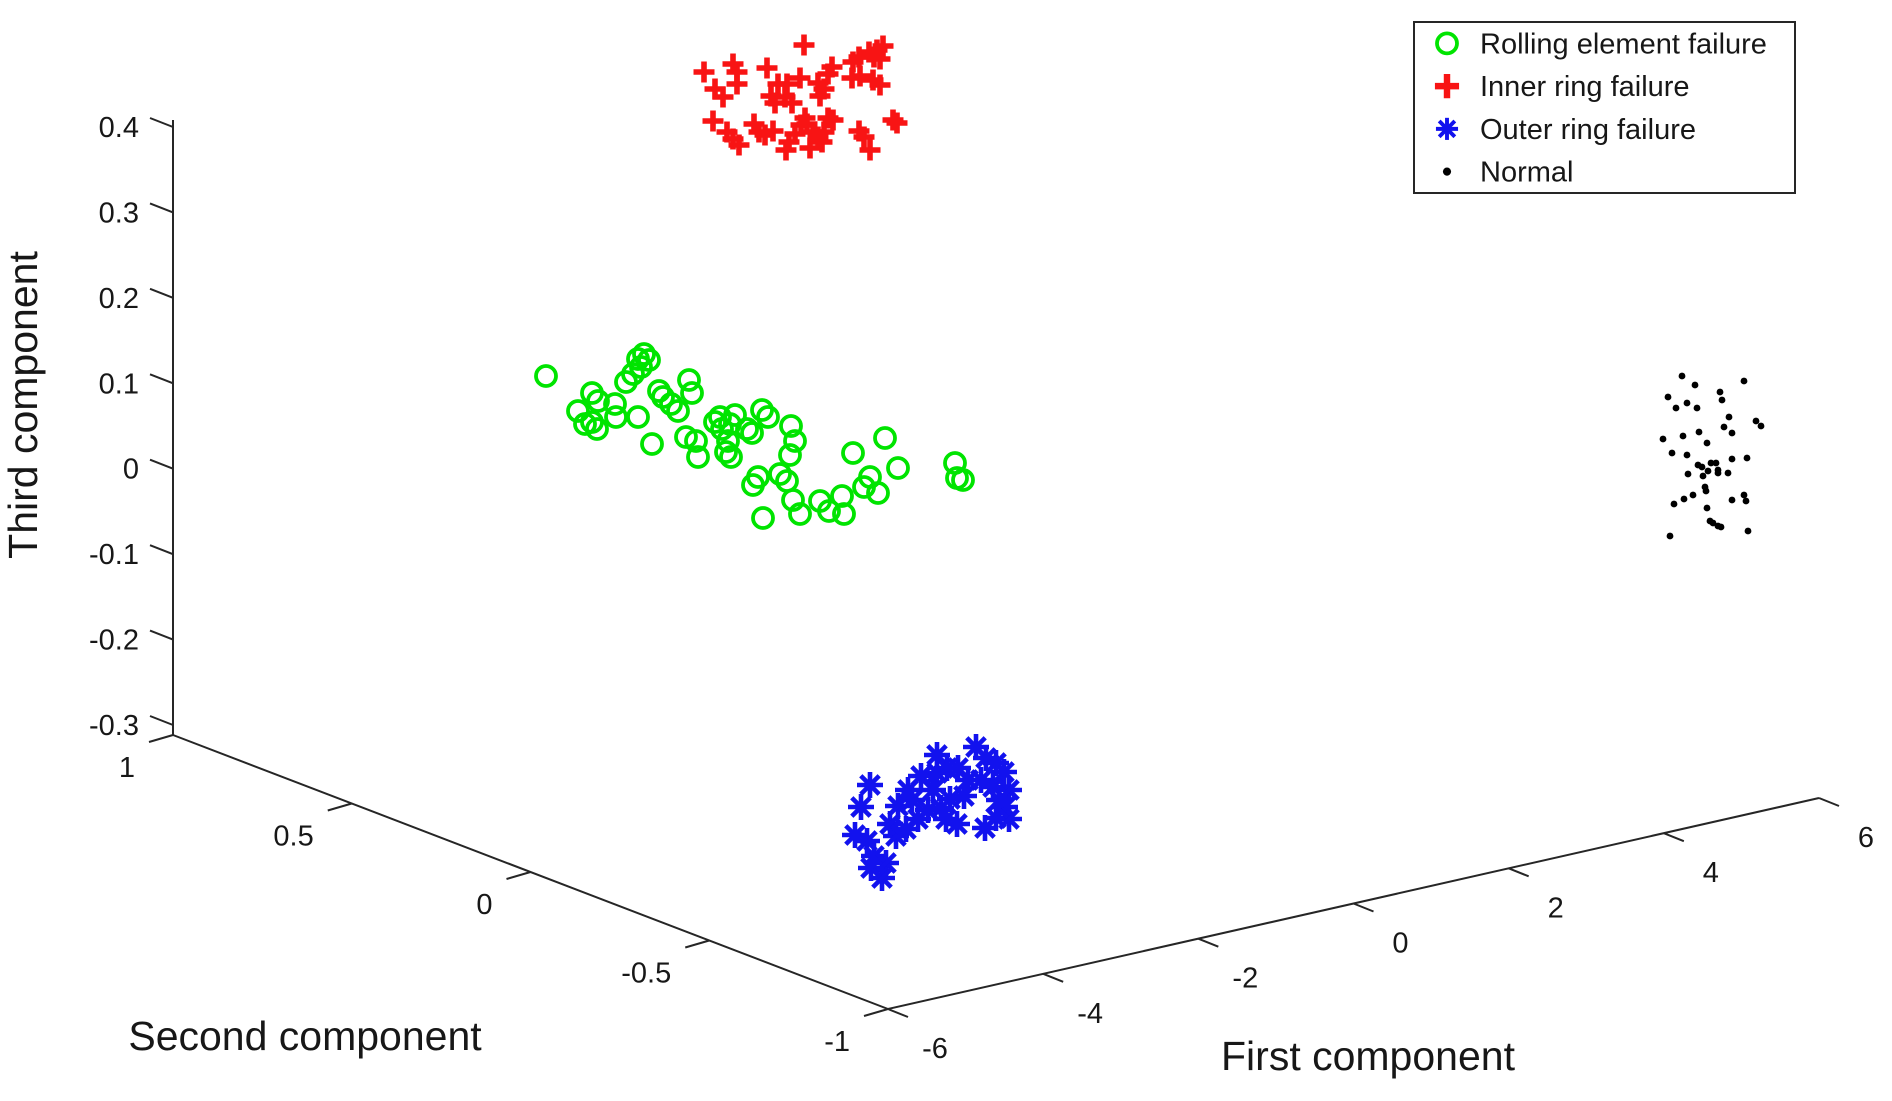 Image resolution: width=1892 pixels, height=1101 pixels. Describe the element at coordinates (119, 213) in the screenshot. I see `z-tick-label: 0.3` at that location.